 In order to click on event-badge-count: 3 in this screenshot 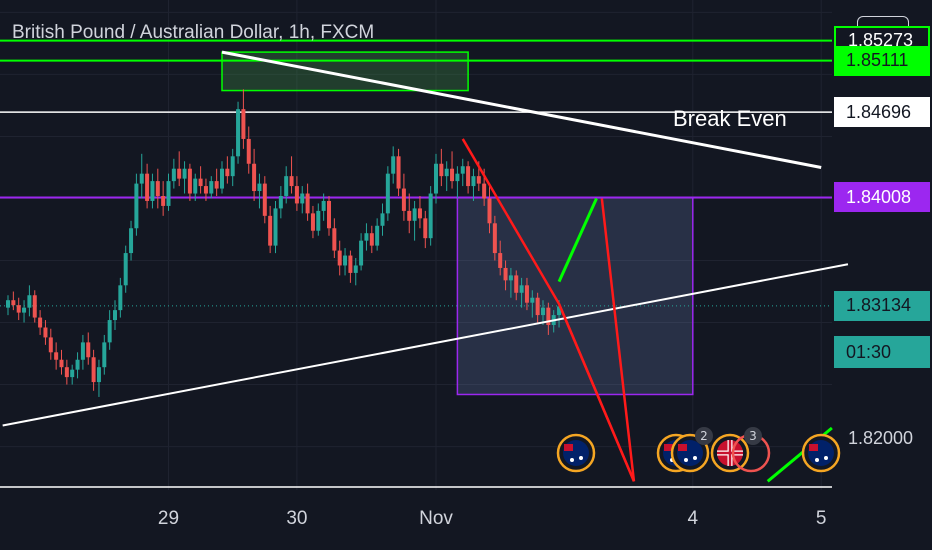, I will do `click(753, 436)`.